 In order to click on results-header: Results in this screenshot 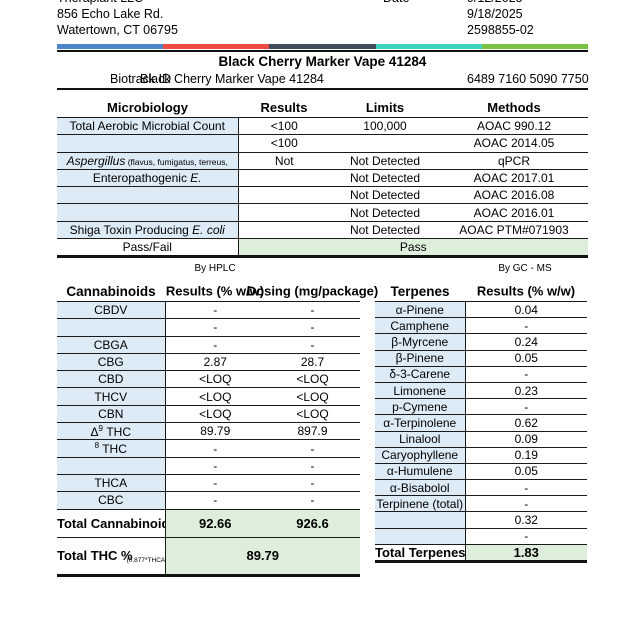, I will do `click(284, 107)`.